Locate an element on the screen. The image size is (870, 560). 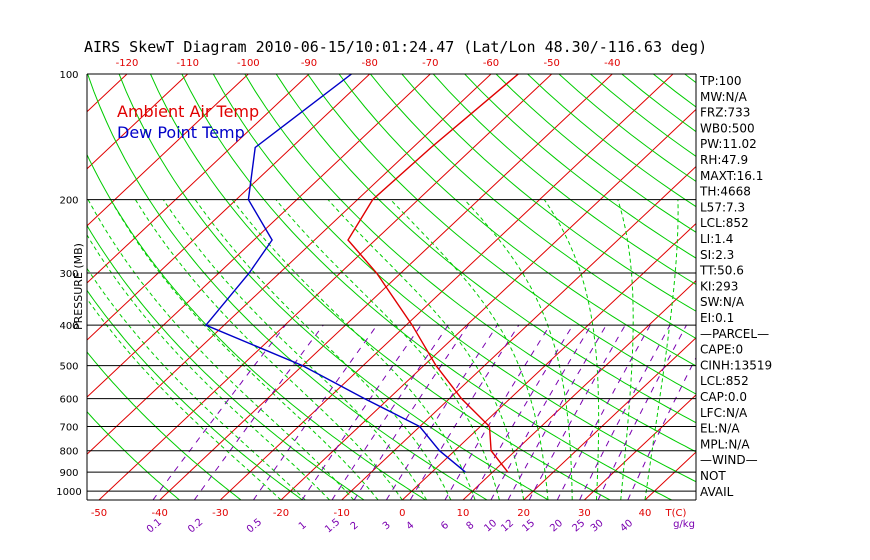
mixing-ratio-tick-label: 3 is located at coordinates (387, 526).